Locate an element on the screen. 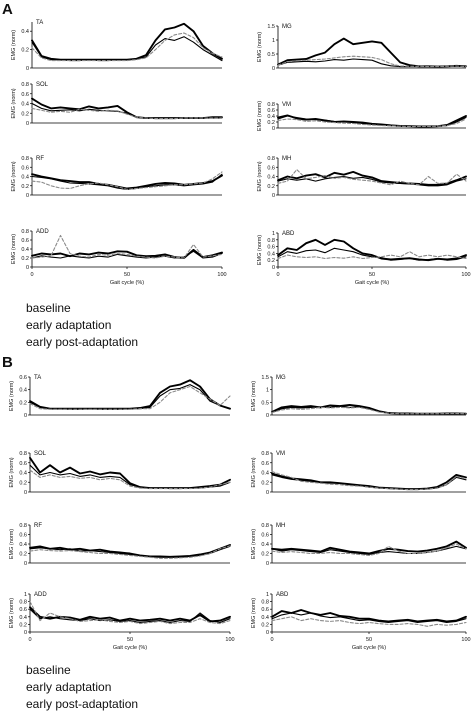  x-axis-label-a-add: Gait cycle (%) is located at coordinates (127, 283).